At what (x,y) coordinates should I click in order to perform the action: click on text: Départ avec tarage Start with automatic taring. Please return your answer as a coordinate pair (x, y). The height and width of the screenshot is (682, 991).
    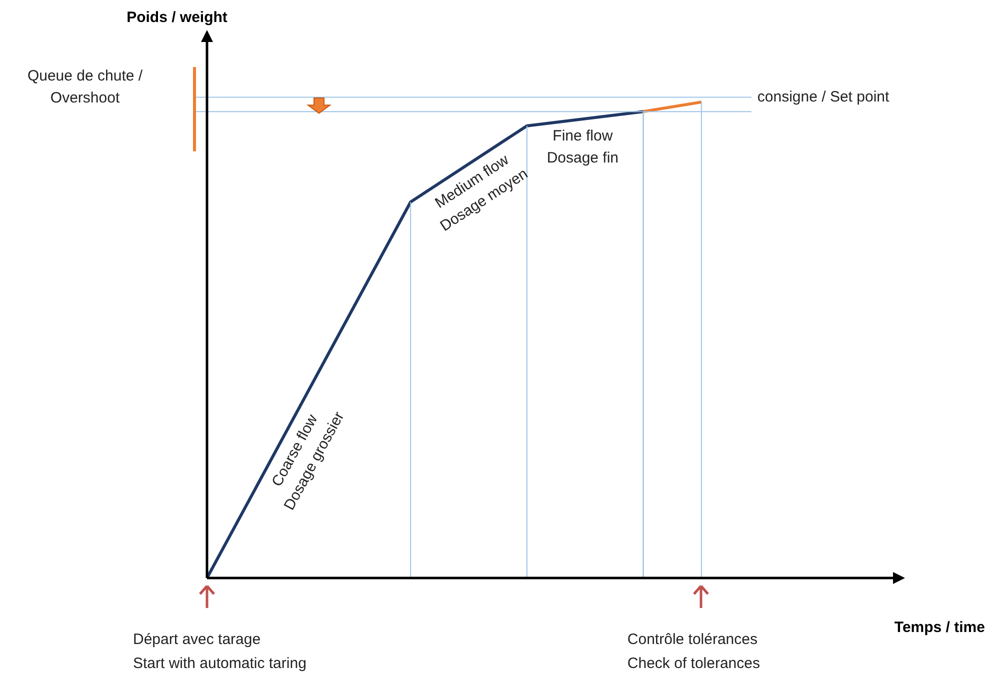
    Looking at the image, I should click on (219, 651).